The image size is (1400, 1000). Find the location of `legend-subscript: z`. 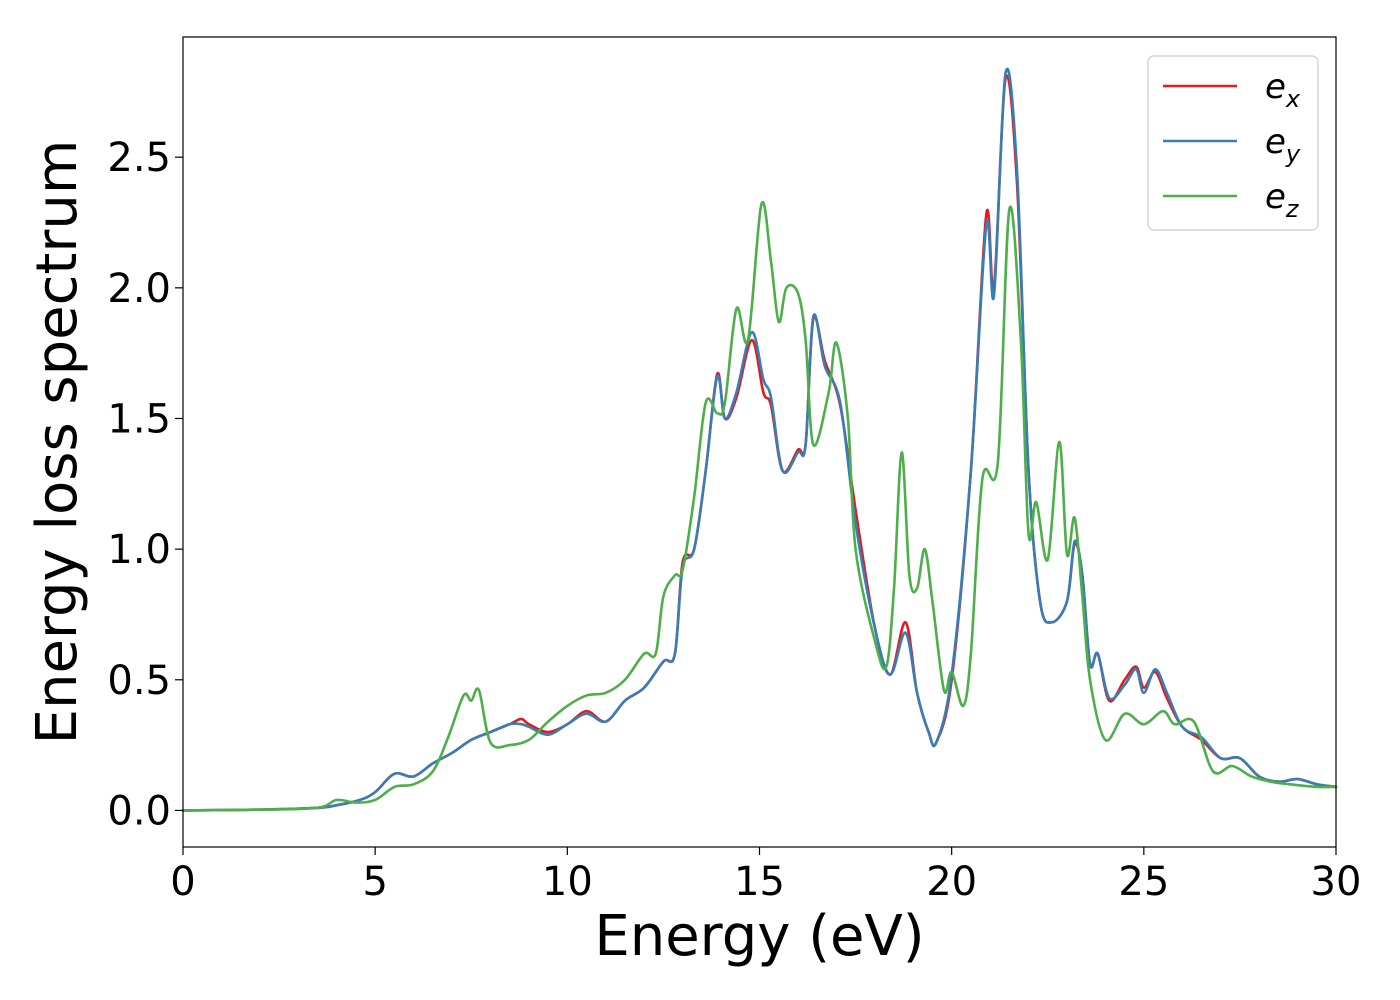

legend-subscript: z is located at coordinates (1292, 209).